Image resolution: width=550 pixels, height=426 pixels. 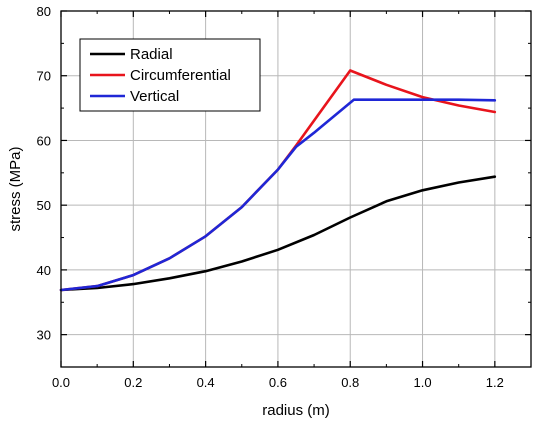 I want to click on legend-label-vertical: Vertical, so click(x=154, y=96).